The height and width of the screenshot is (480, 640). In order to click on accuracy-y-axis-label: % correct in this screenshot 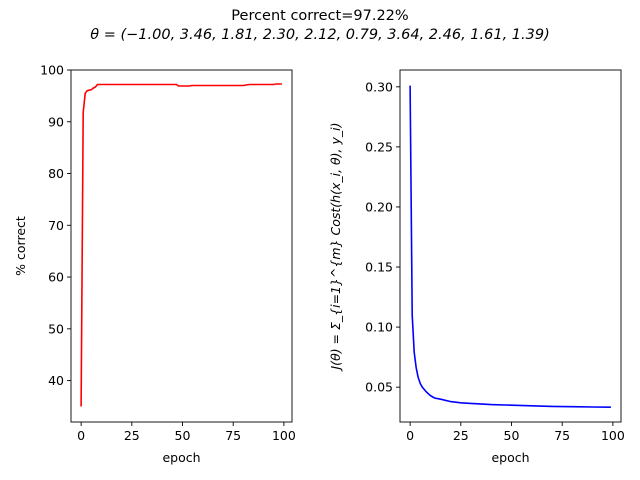, I will do `click(20, 246)`.